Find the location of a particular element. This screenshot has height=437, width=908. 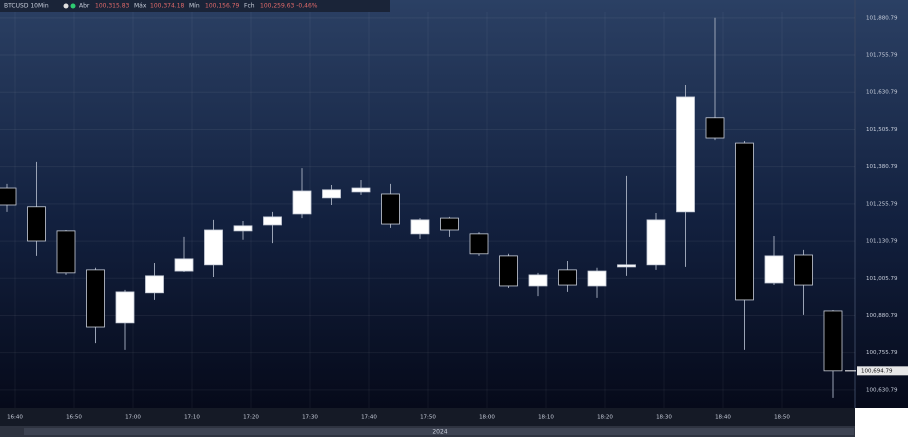

y-tick-label: 100,630.79 is located at coordinates (882, 390).